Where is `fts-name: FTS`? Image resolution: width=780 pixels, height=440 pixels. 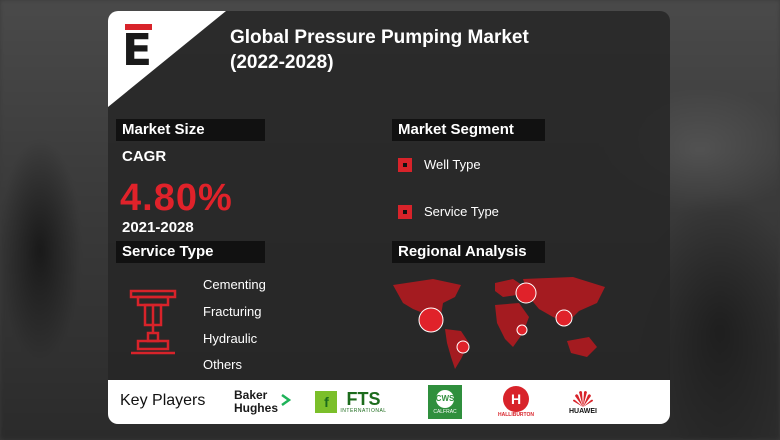 fts-name: FTS is located at coordinates (363, 399).